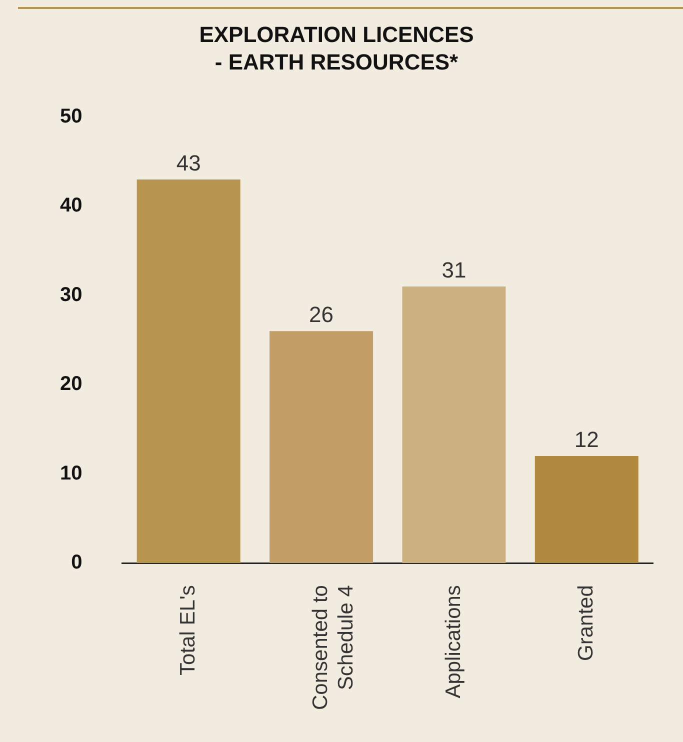 This screenshot has width=683, height=742. What do you see at coordinates (321, 315) in the screenshot?
I see `data-label: 26` at bounding box center [321, 315].